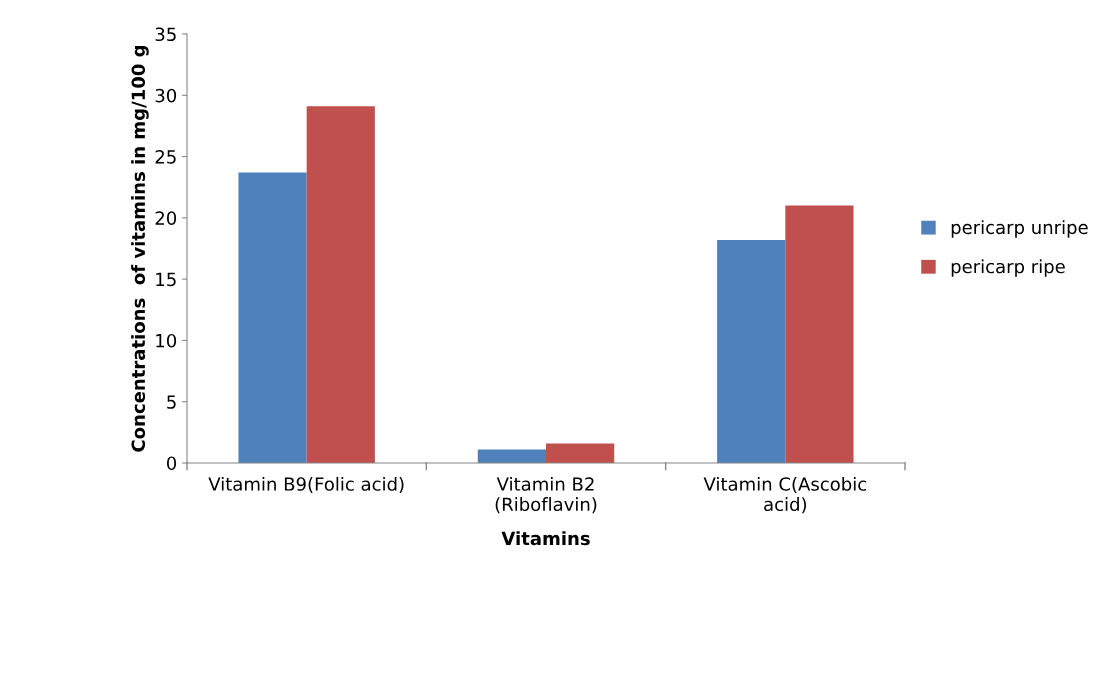 This screenshot has height=673, width=1104. Describe the element at coordinates (166, 218) in the screenshot. I see `y-tick-label: 20` at that location.